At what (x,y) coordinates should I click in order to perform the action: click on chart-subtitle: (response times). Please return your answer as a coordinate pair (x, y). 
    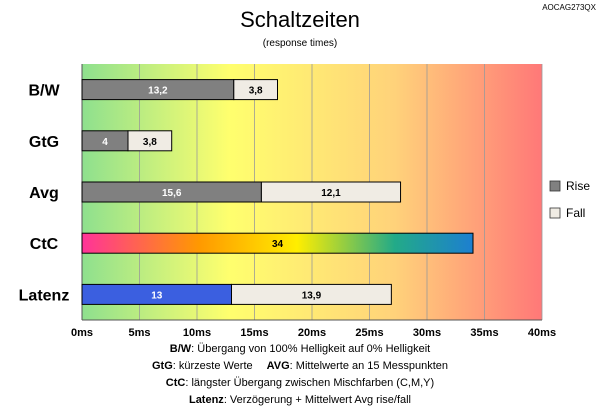
    Looking at the image, I should click on (300, 43).